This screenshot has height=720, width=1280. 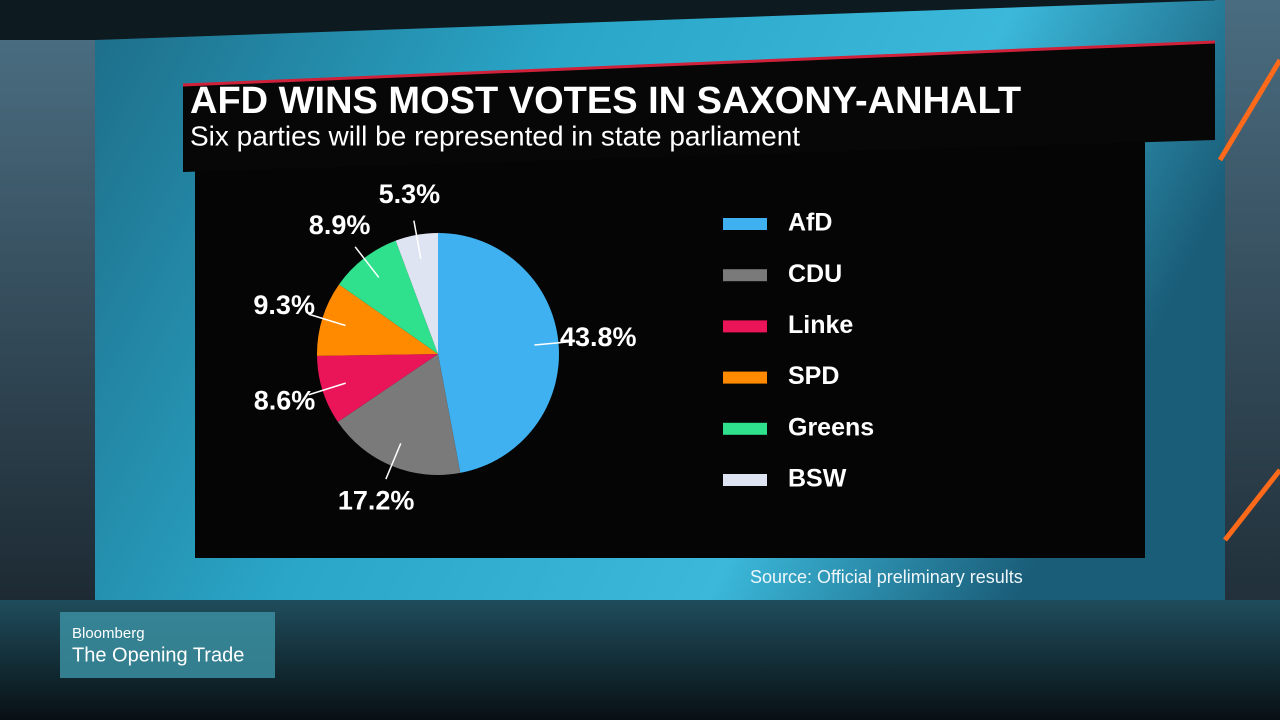 What do you see at coordinates (340, 225) in the screenshot?
I see `data-label: 8.9%` at bounding box center [340, 225].